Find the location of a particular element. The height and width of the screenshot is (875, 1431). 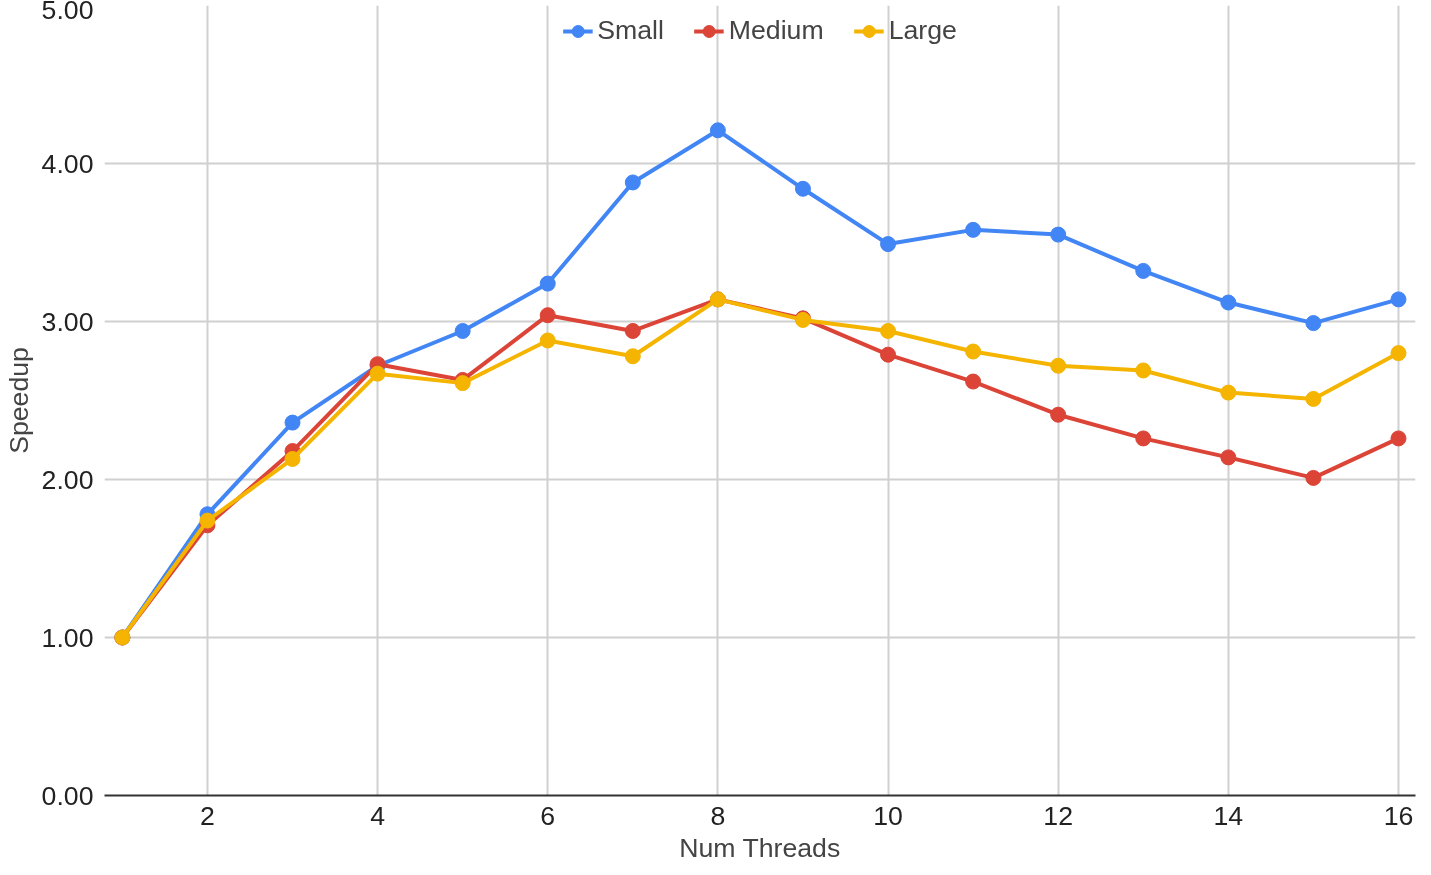

y-tick-label: 1.00 is located at coordinates (67, 637).